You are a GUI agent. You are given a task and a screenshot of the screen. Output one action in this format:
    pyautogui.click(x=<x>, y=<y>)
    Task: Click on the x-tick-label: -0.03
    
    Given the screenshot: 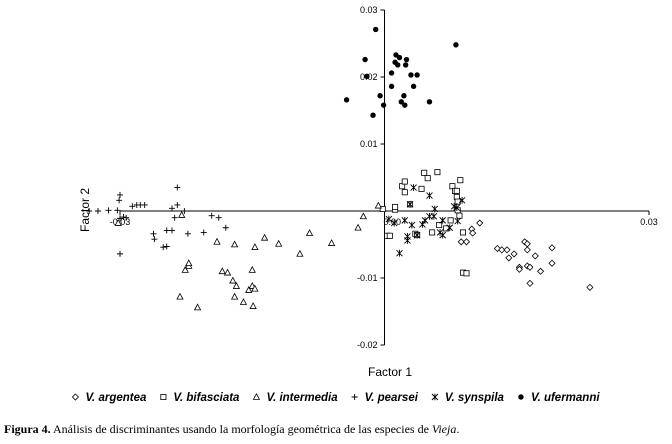 What is the action you would take?
    pyautogui.click(x=120, y=222)
    